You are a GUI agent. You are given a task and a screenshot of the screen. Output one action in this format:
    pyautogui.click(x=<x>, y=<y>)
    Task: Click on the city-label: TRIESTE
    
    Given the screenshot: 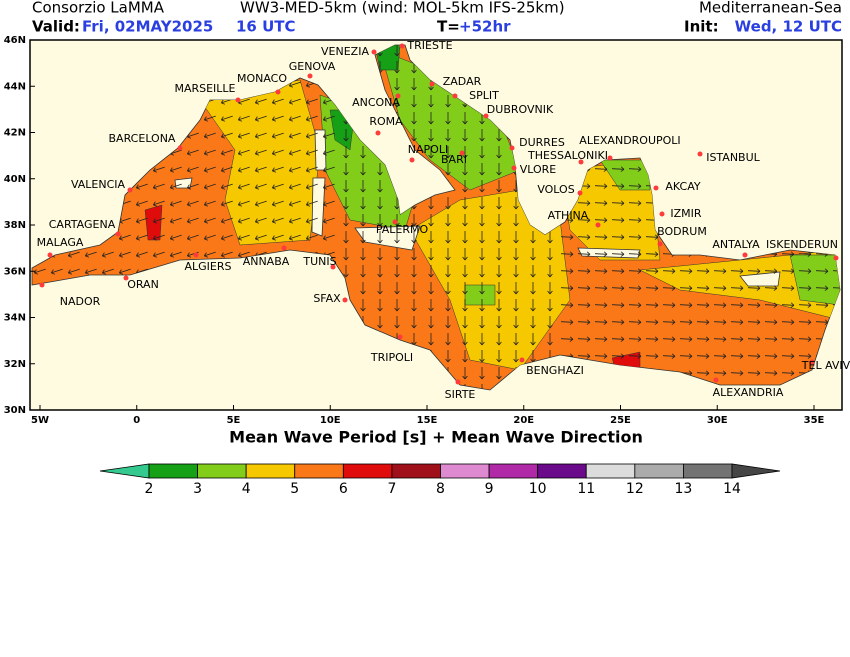 What is the action you would take?
    pyautogui.click(x=429, y=45)
    